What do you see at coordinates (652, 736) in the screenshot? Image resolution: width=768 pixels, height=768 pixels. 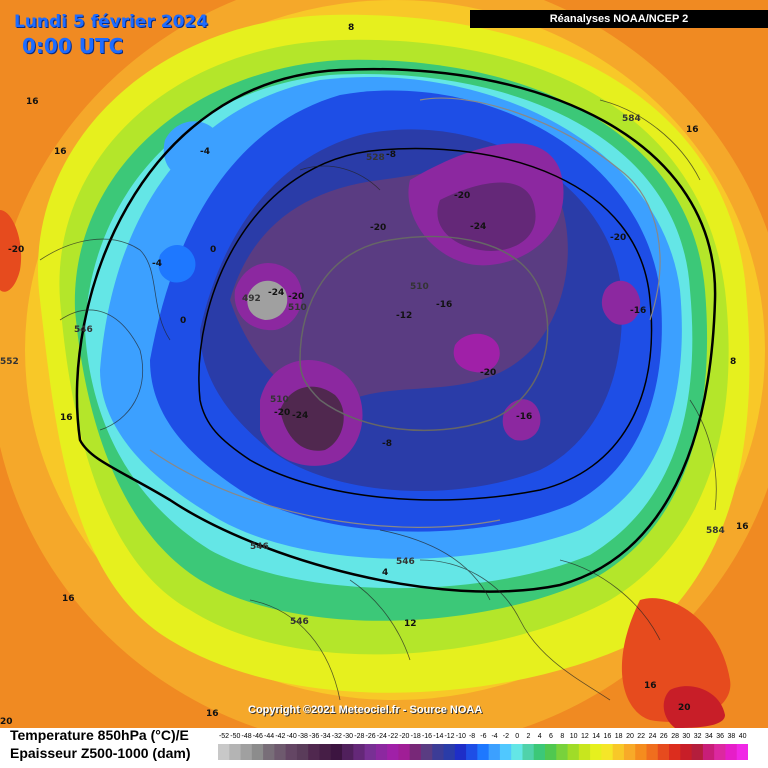 I see `color-scale-tick: 24` at bounding box center [652, 736].